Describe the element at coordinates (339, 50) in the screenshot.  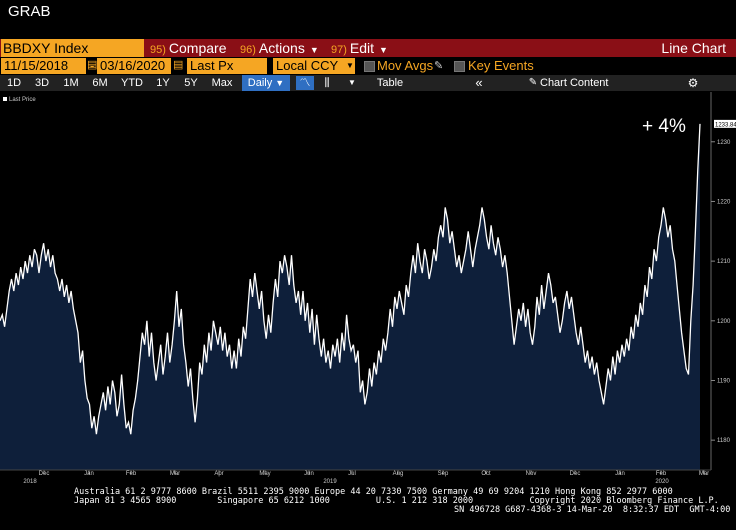
I see `edit-num: 97)` at that location.